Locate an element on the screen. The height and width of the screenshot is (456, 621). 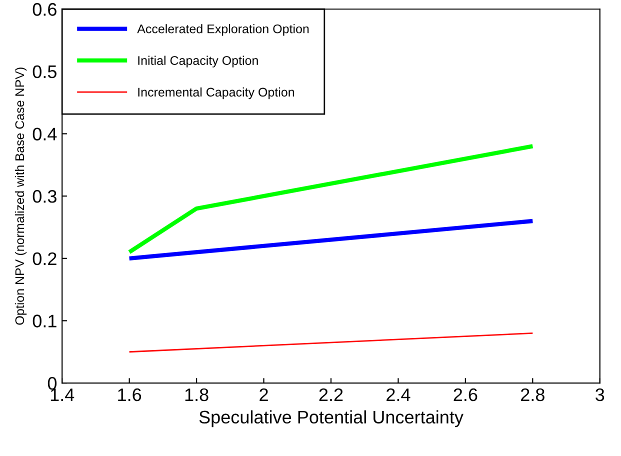
x-axis-title: Speculative Potential Uncertainty is located at coordinates (331, 419).